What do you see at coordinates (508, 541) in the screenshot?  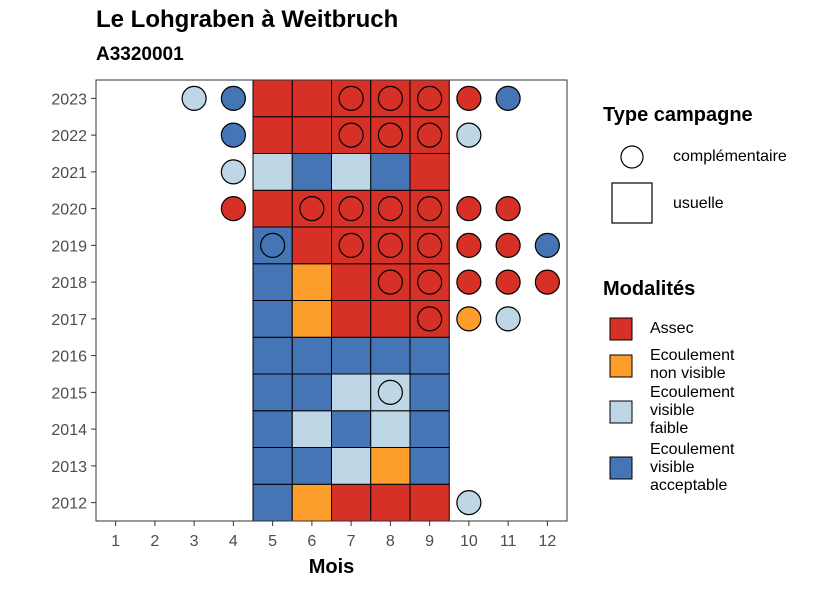 I see `x-tick-label: 11` at bounding box center [508, 541].